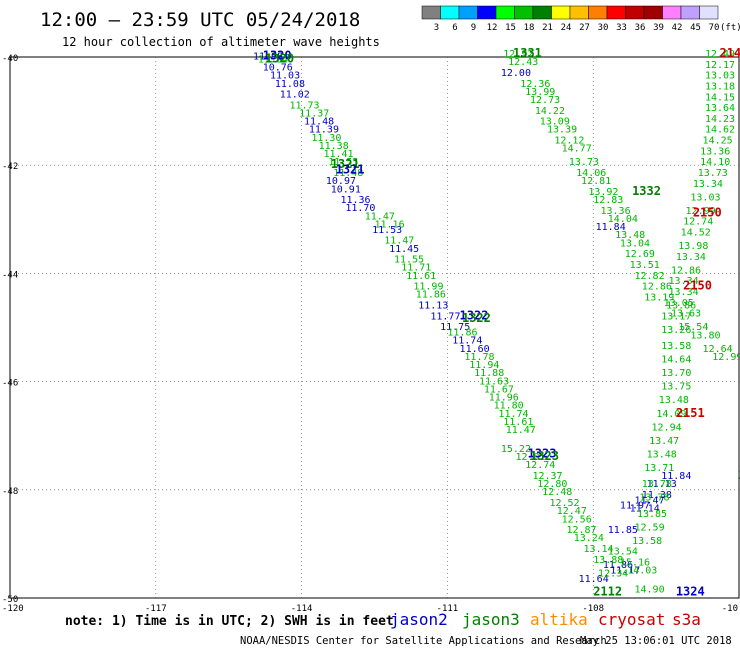 The image size is (740, 650). Describe the element at coordinates (518, 54) in the screenshot. I see `jason3-swh-value: 12.92` at that location.